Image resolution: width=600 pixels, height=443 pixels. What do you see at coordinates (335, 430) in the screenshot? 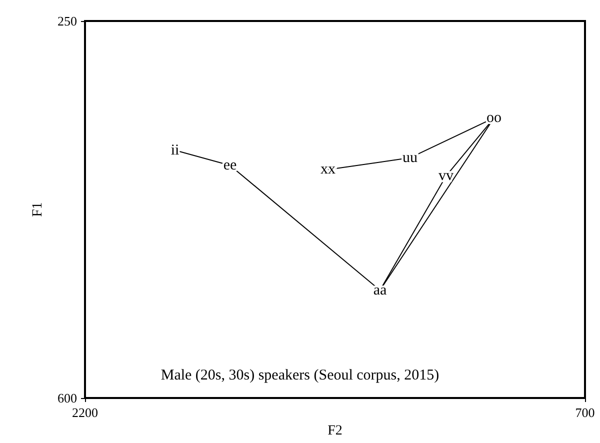
I see `x-axis-title: F2` at bounding box center [335, 430].